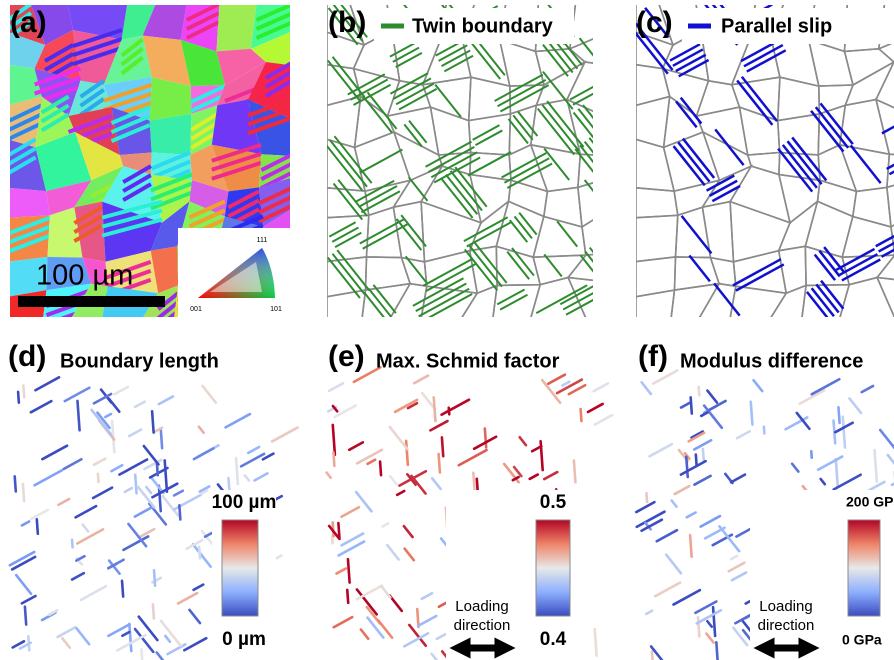 This screenshot has width=894, height=660. What do you see at coordinates (276, 309) in the screenshot?
I see `ipf-right: 101` at bounding box center [276, 309].